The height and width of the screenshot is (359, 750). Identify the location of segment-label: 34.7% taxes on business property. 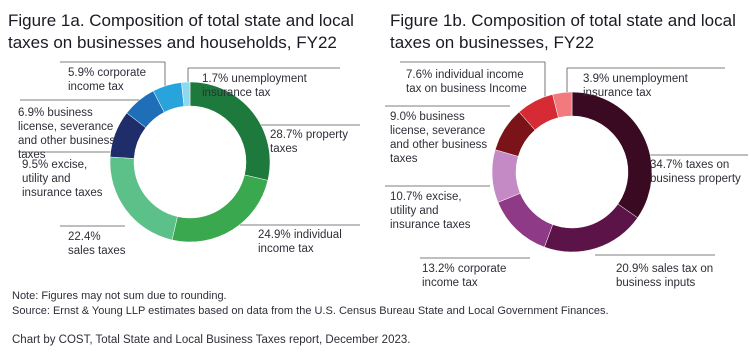
(700, 172).